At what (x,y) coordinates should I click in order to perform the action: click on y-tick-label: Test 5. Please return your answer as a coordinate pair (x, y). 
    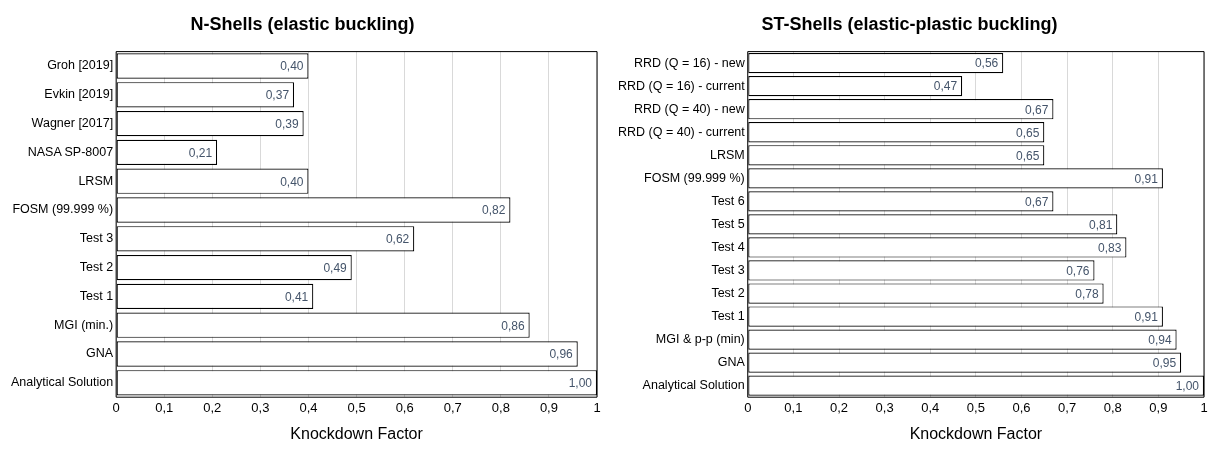
    Looking at the image, I should click on (728, 223).